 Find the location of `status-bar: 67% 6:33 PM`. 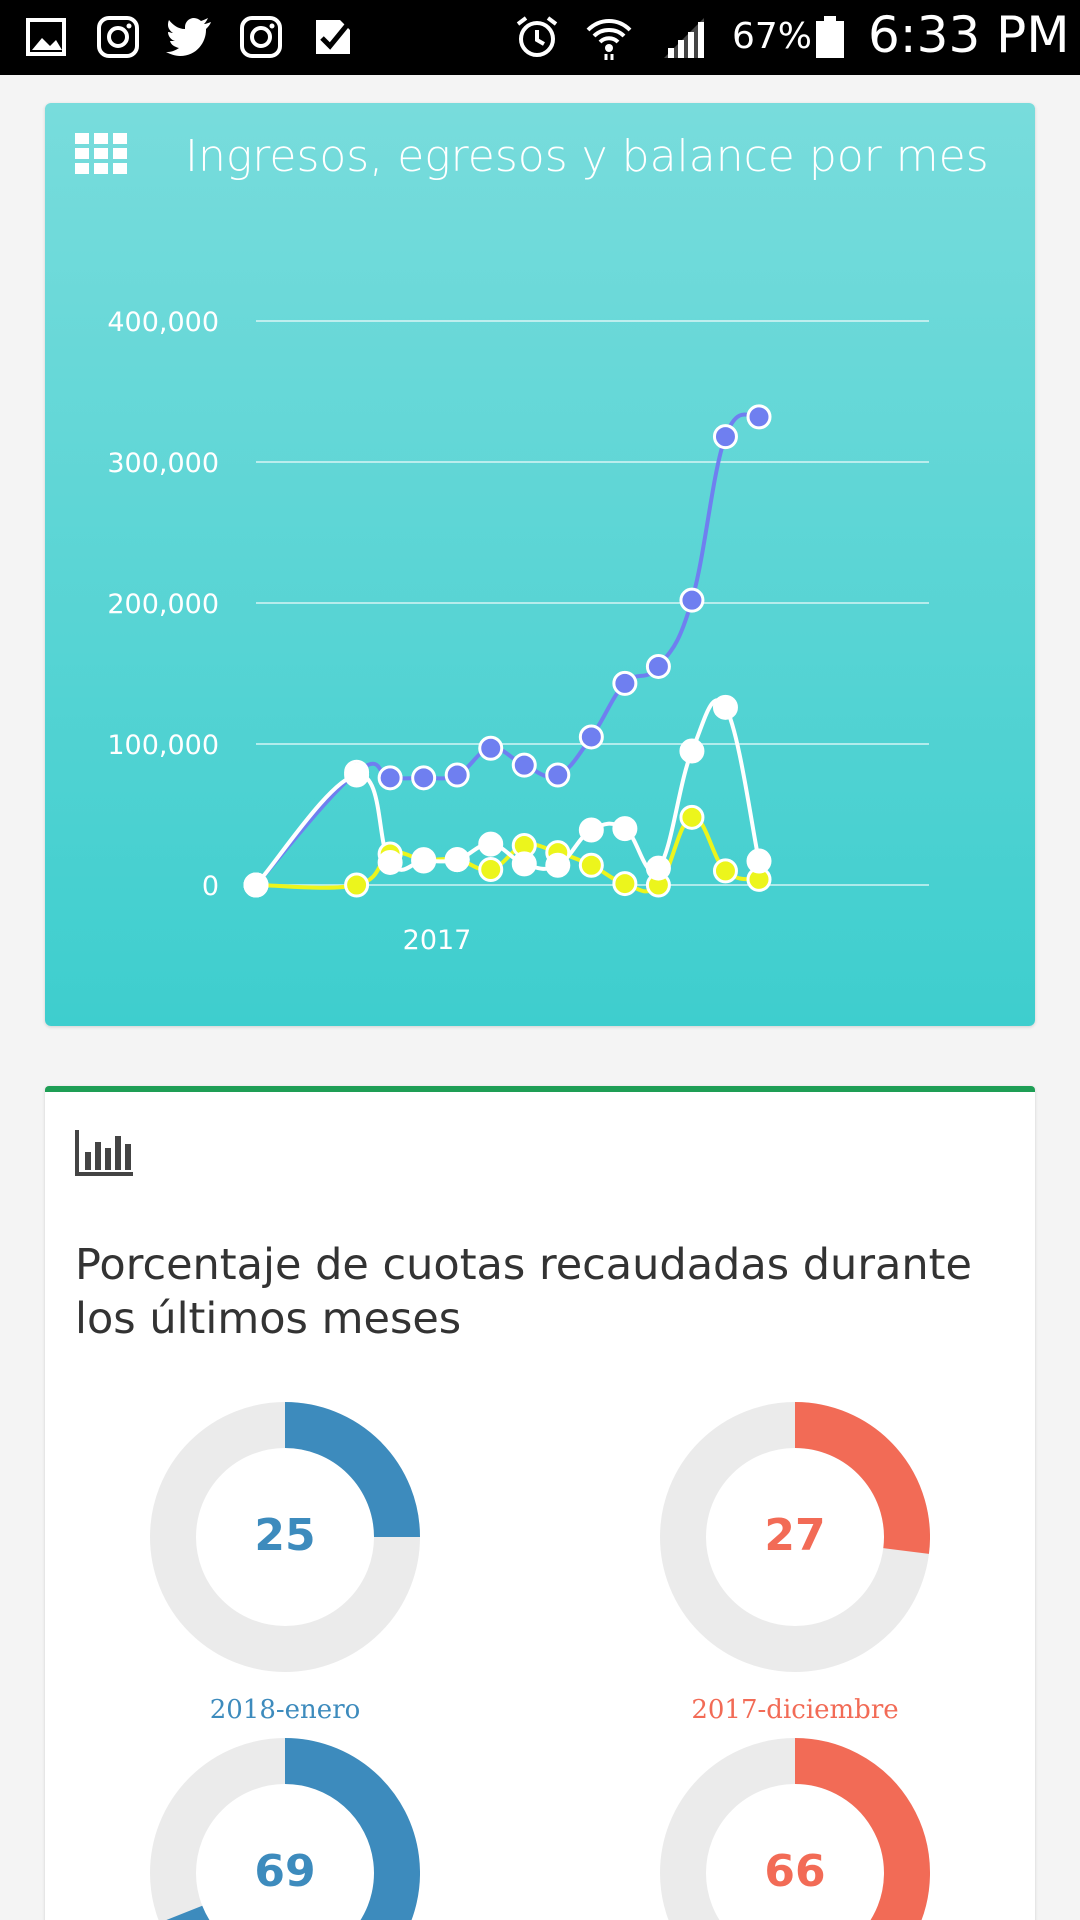

status-bar: 67% 6:33 PM is located at coordinates (540, 37).